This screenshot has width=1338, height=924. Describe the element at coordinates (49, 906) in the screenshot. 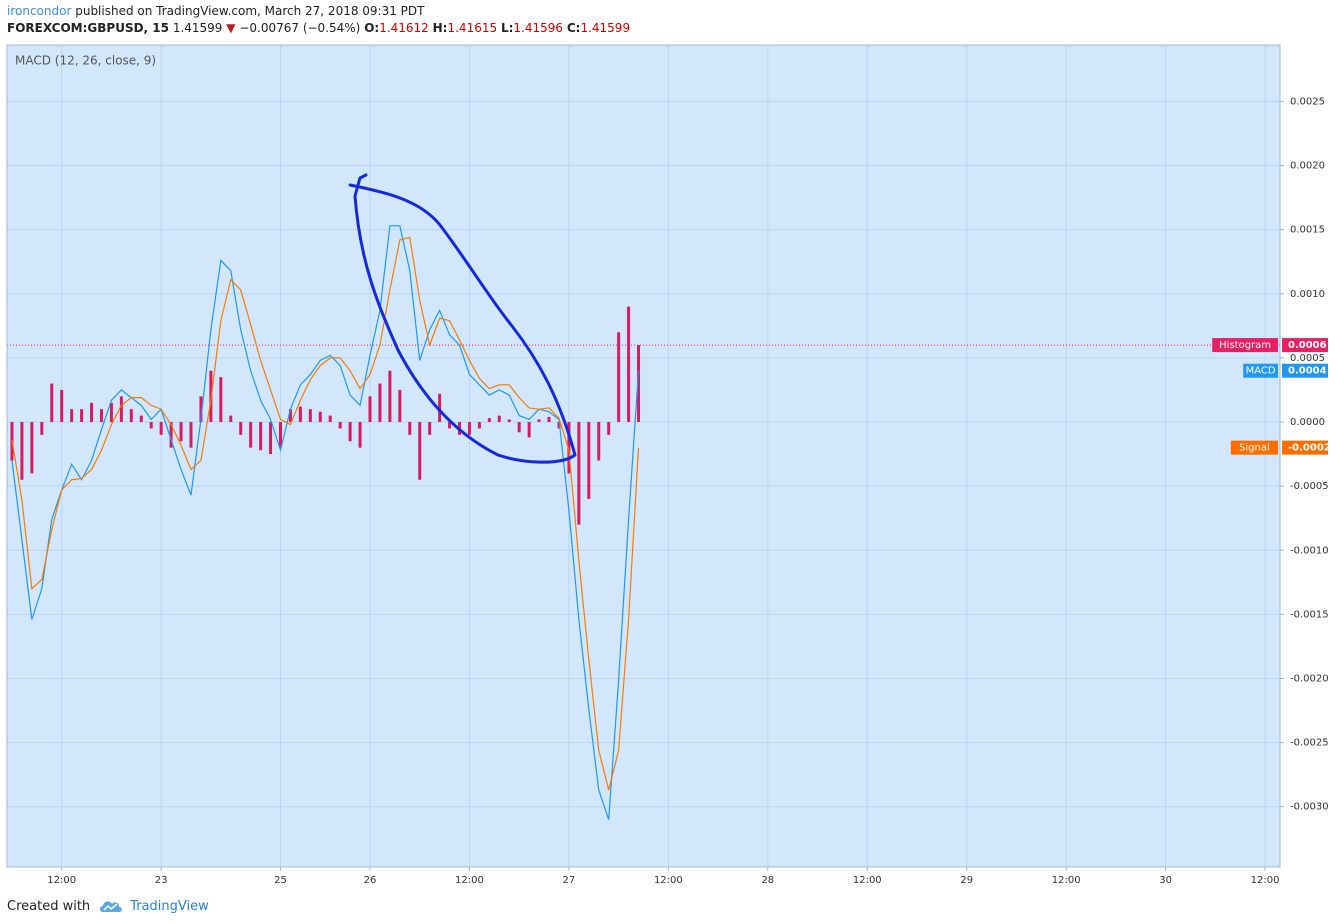

I see `created-with: Created with` at that location.